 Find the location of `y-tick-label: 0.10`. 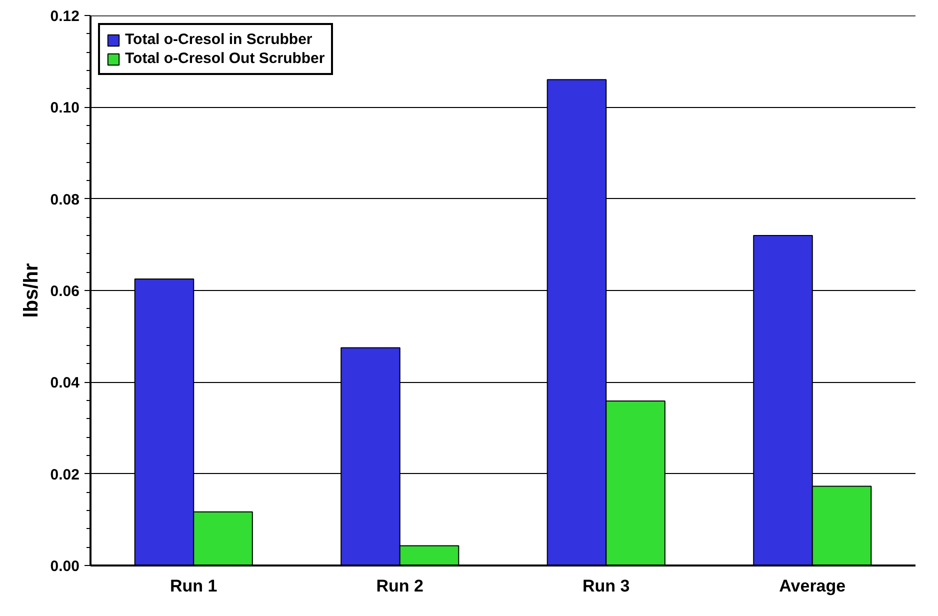

y-tick-label: 0.10 is located at coordinates (65, 108).